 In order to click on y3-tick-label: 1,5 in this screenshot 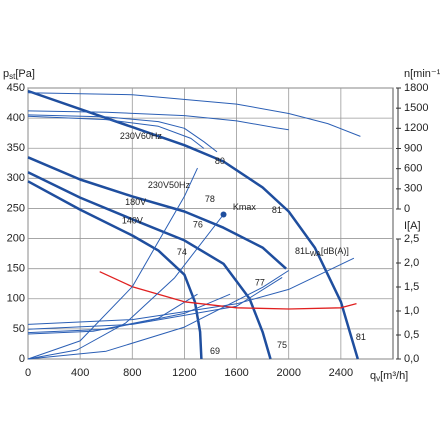, I will do `click(411, 287)`.